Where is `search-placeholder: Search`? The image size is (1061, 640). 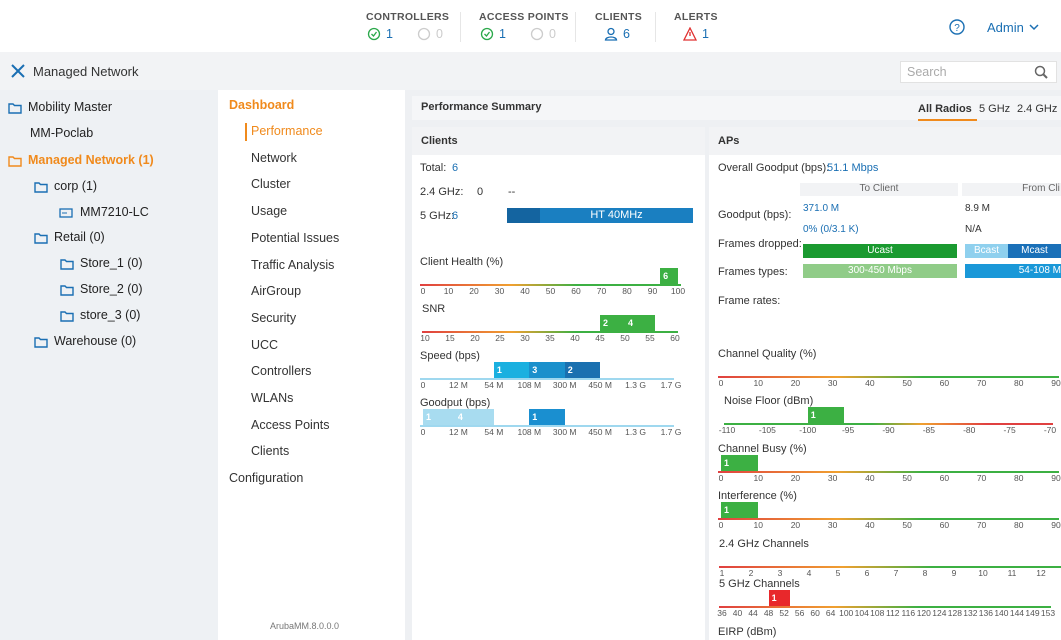 search-placeholder: Search is located at coordinates (927, 72).